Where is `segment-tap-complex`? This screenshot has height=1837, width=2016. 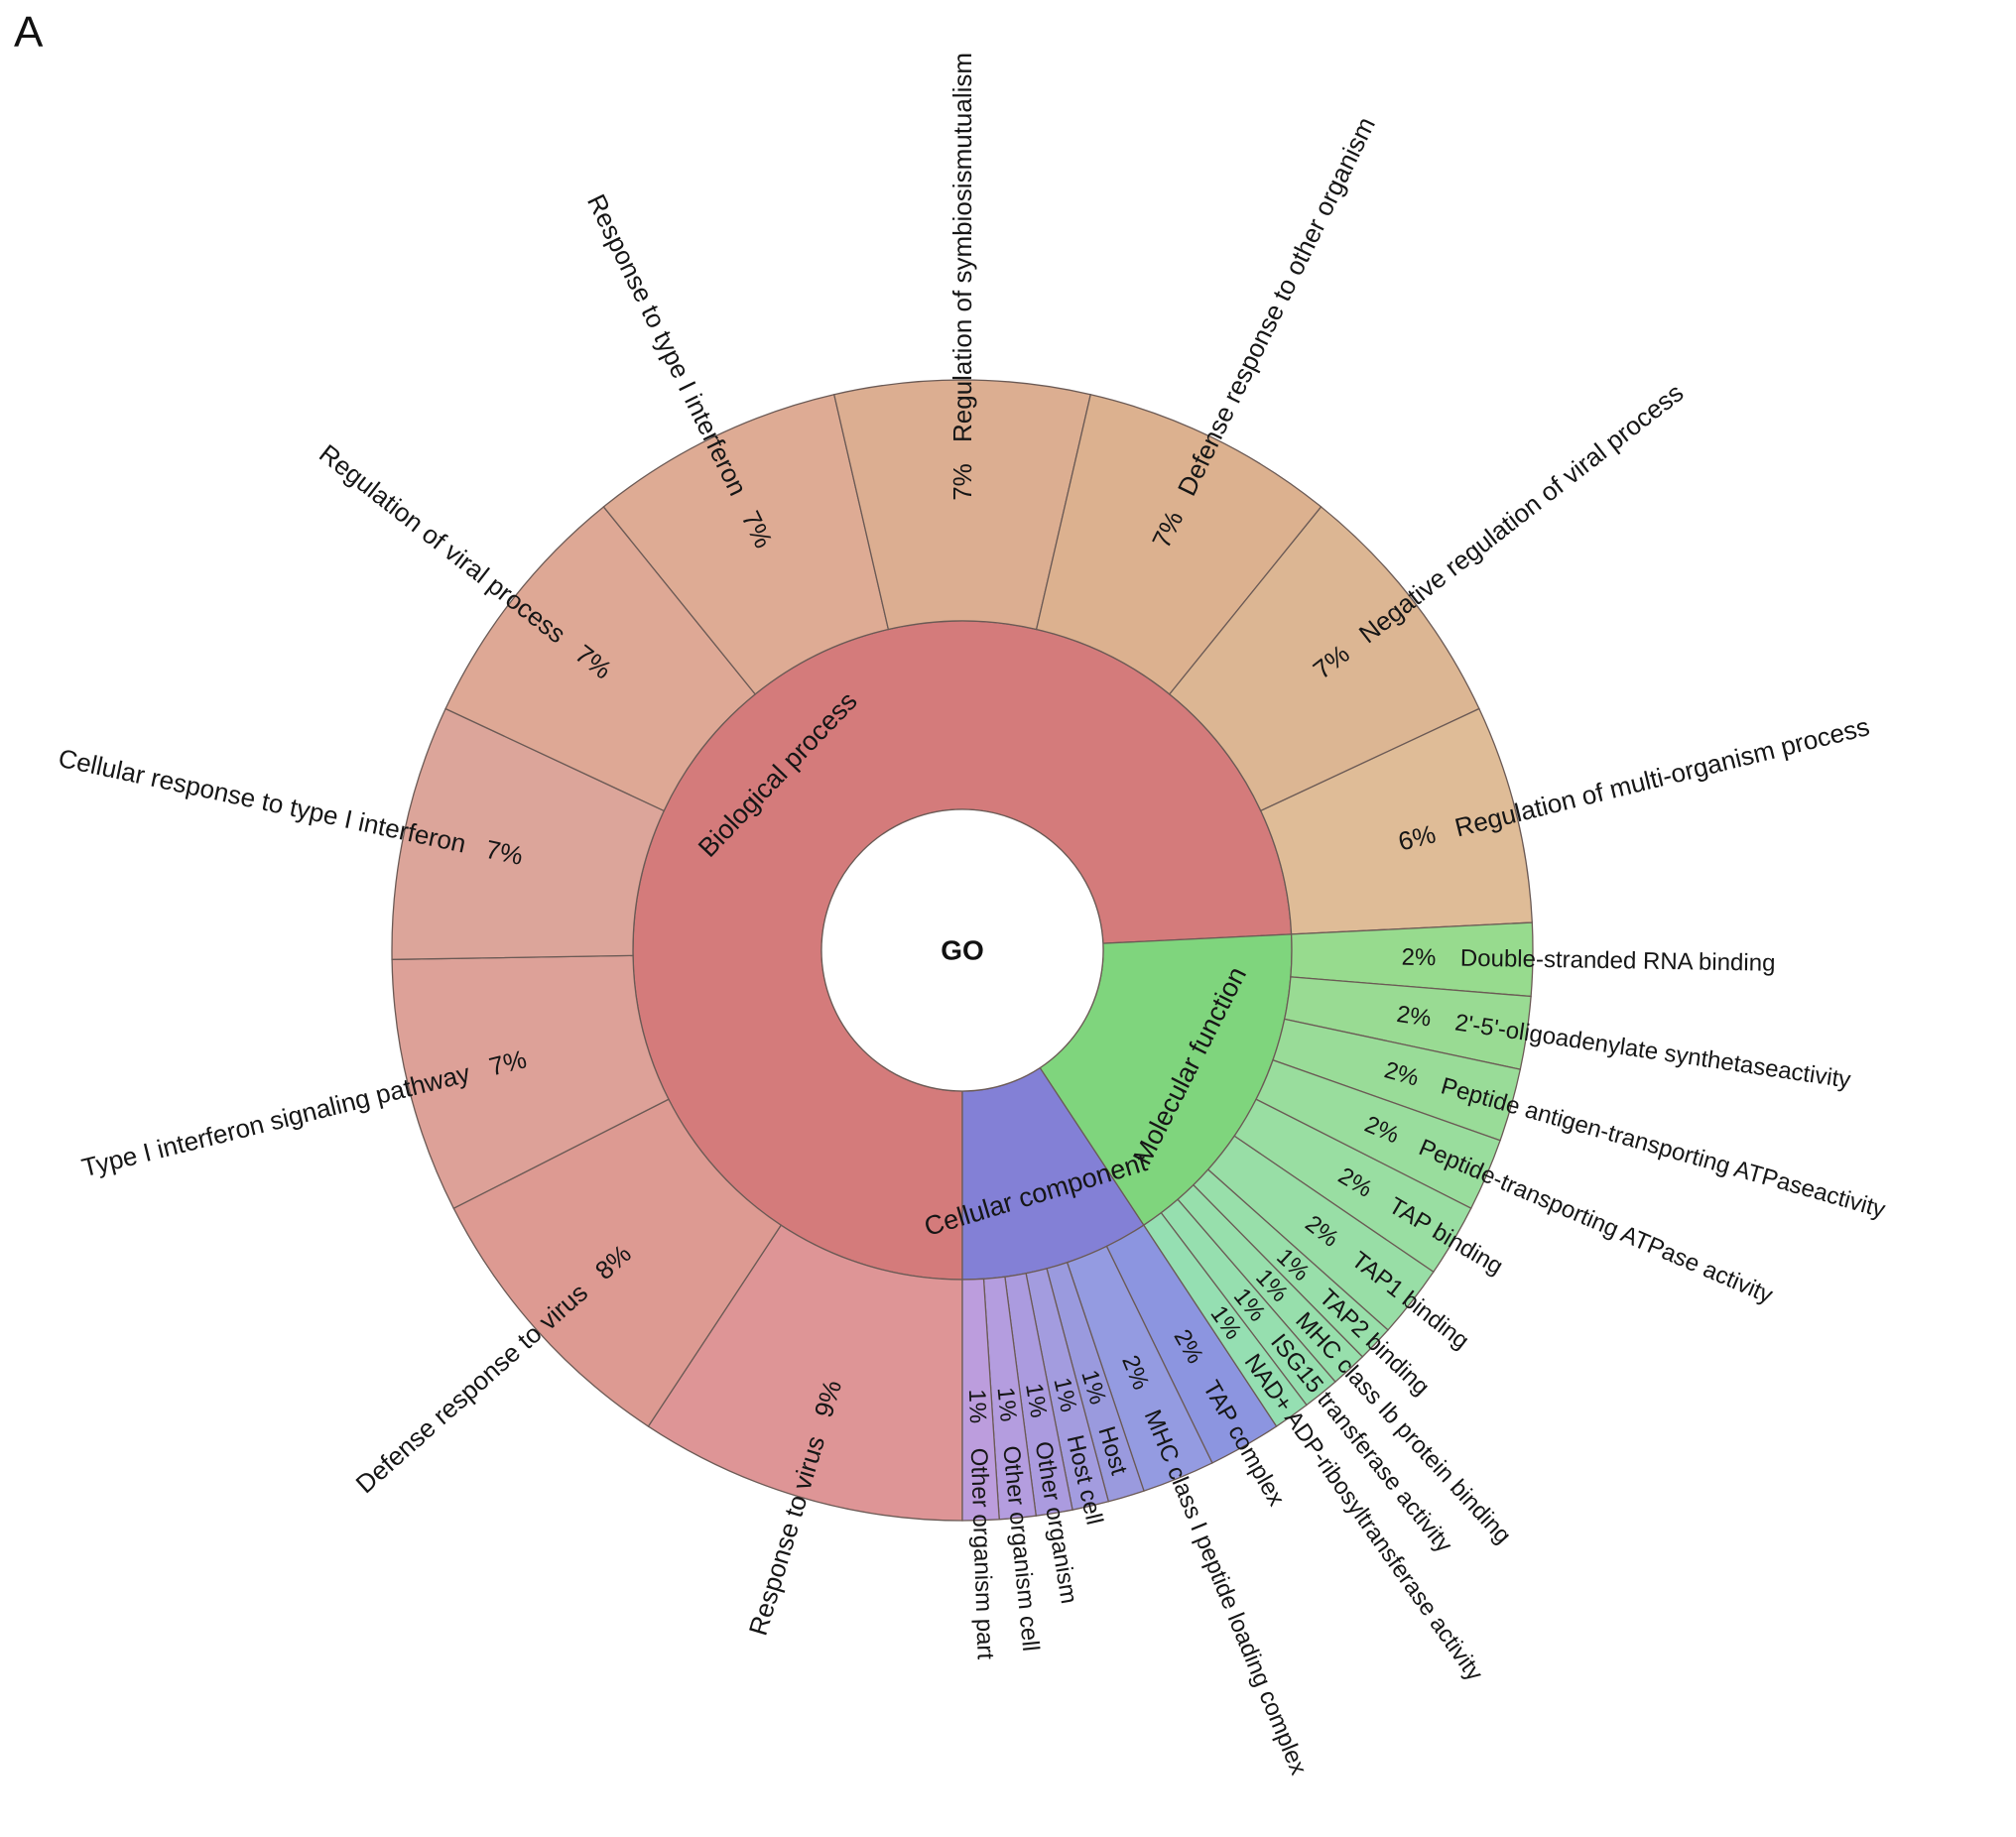 segment-tap-complex is located at coordinates (1191, 1344).